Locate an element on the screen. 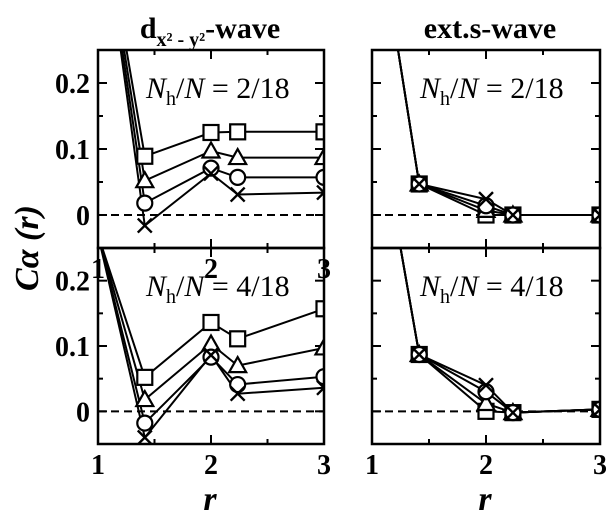 The image size is (610, 512). point-cross is located at coordinates (145, 437).